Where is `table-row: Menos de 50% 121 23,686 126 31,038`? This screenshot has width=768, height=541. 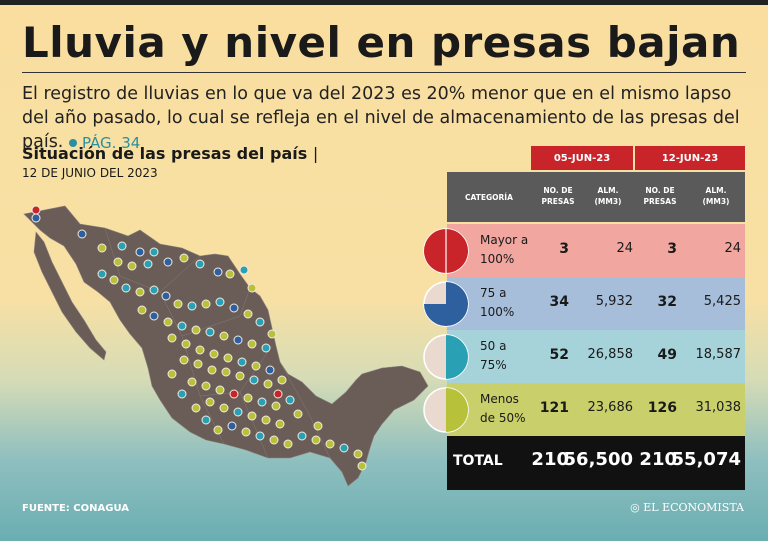
table-row: Menos de 50% 121 23,686 126 31,038 is located at coordinates (584, 410).